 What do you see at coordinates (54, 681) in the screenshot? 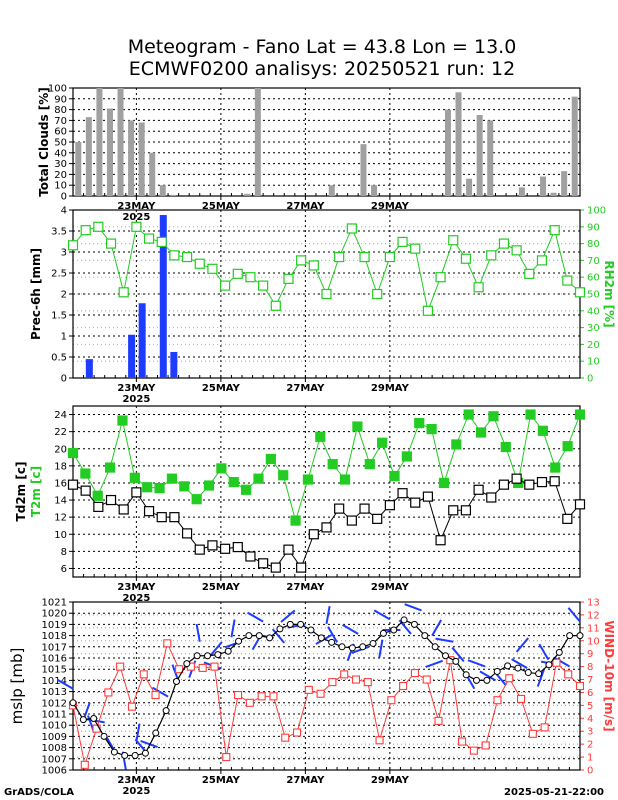
I see `ytick-label: 1014` at bounding box center [54, 681].